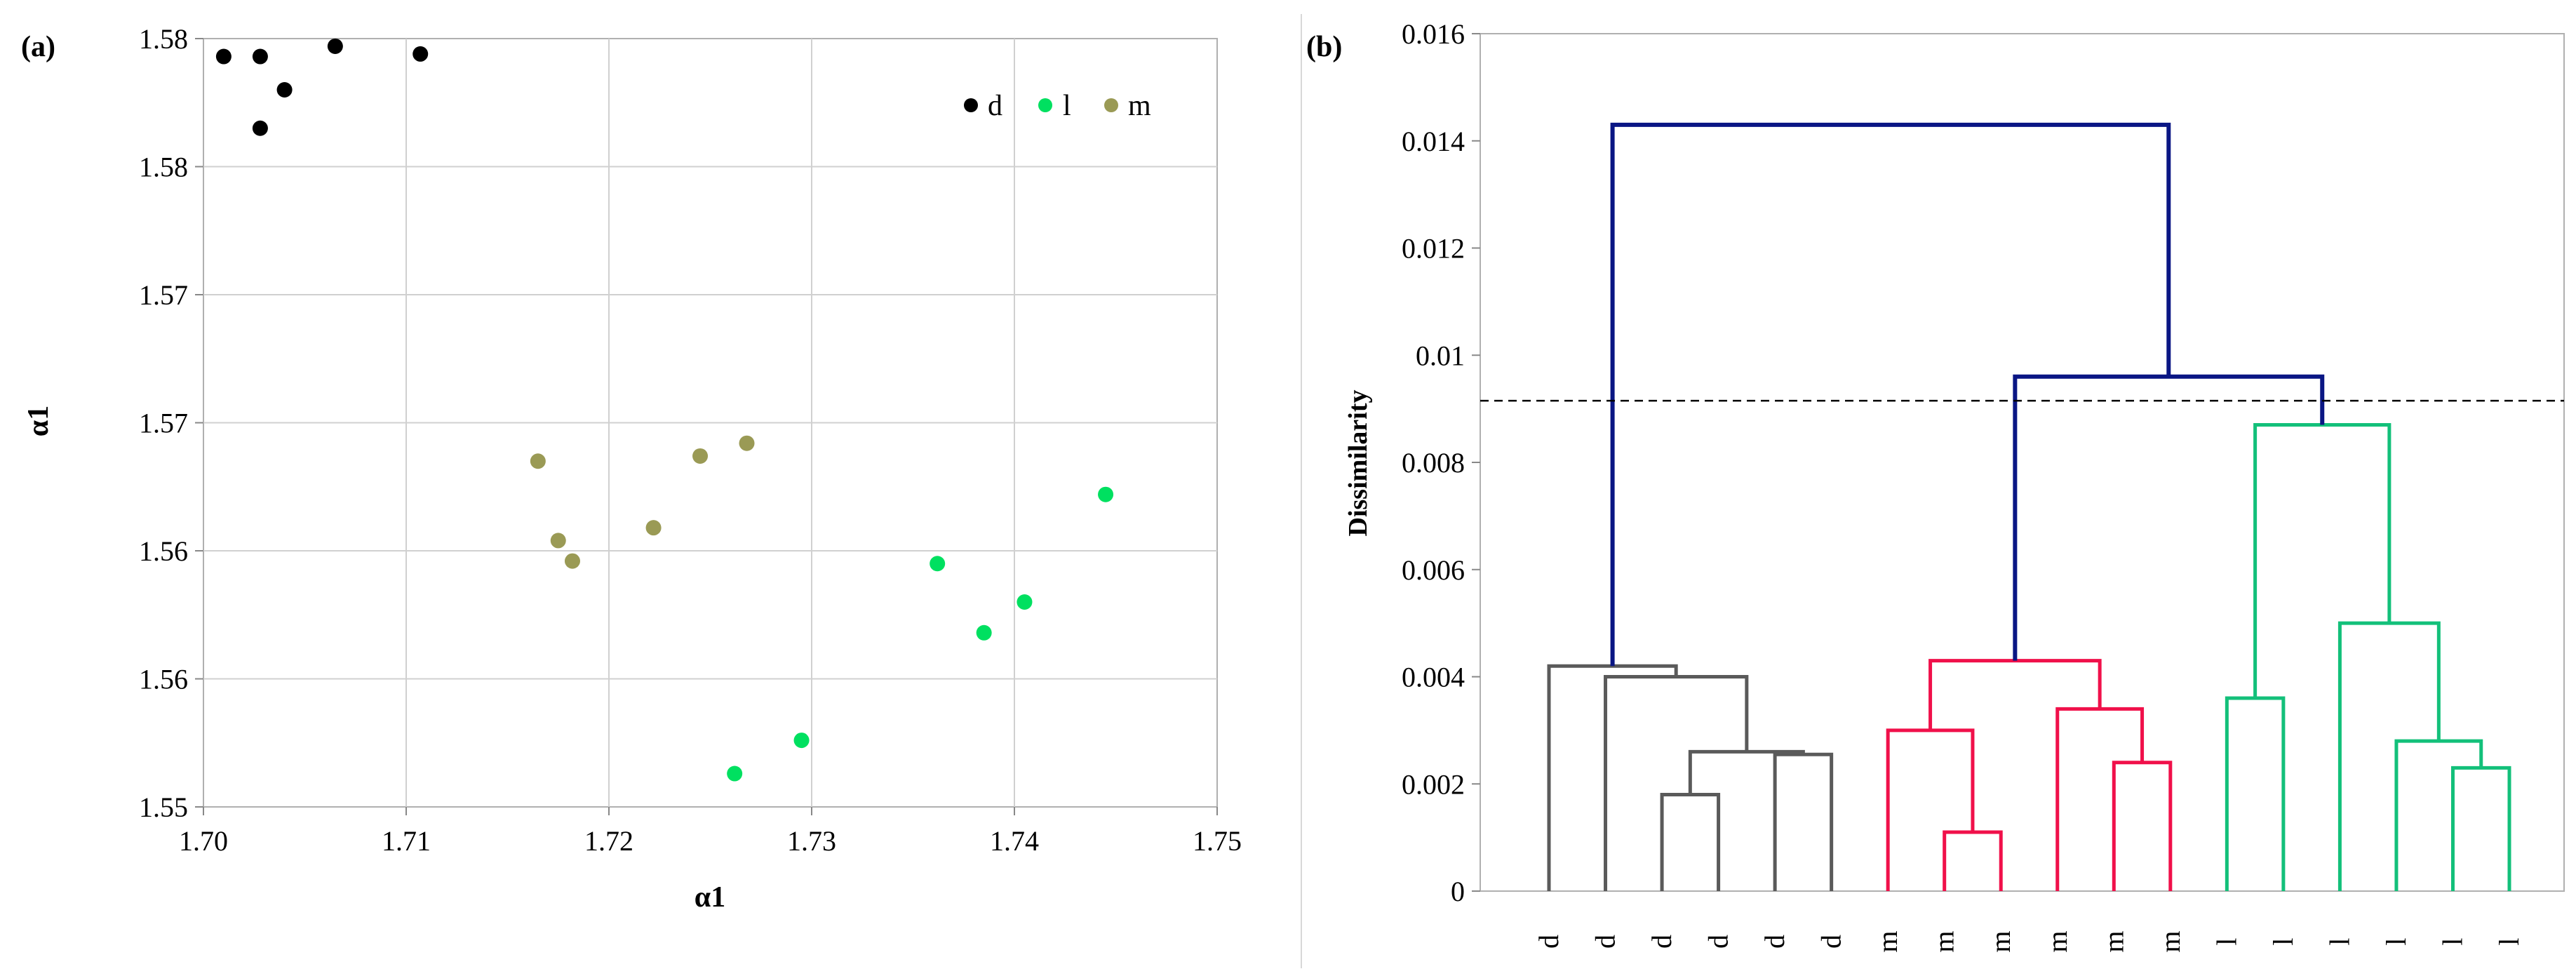 Image resolution: width=2576 pixels, height=976 pixels. Describe the element at coordinates (1111, 105) in the screenshot. I see `legend-marker-m` at that location.